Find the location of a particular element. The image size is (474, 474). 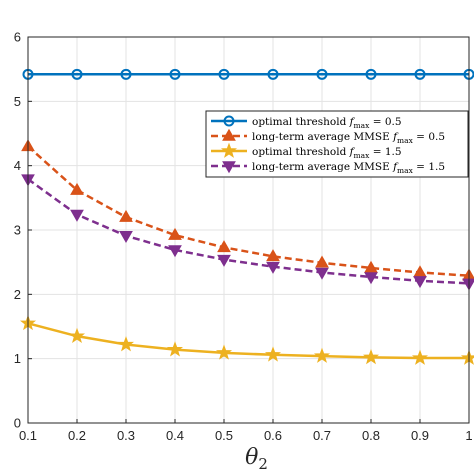

legend-item: long-term average MMSE fmax = 0.5 is located at coordinates (328, 136).